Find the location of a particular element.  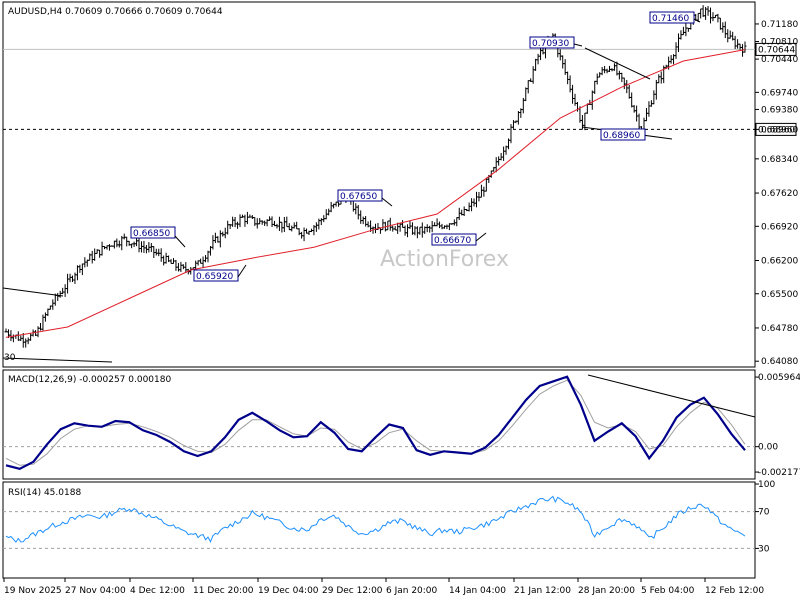

x-axis-label: 21 Jan 12:00 is located at coordinates (542, 591).